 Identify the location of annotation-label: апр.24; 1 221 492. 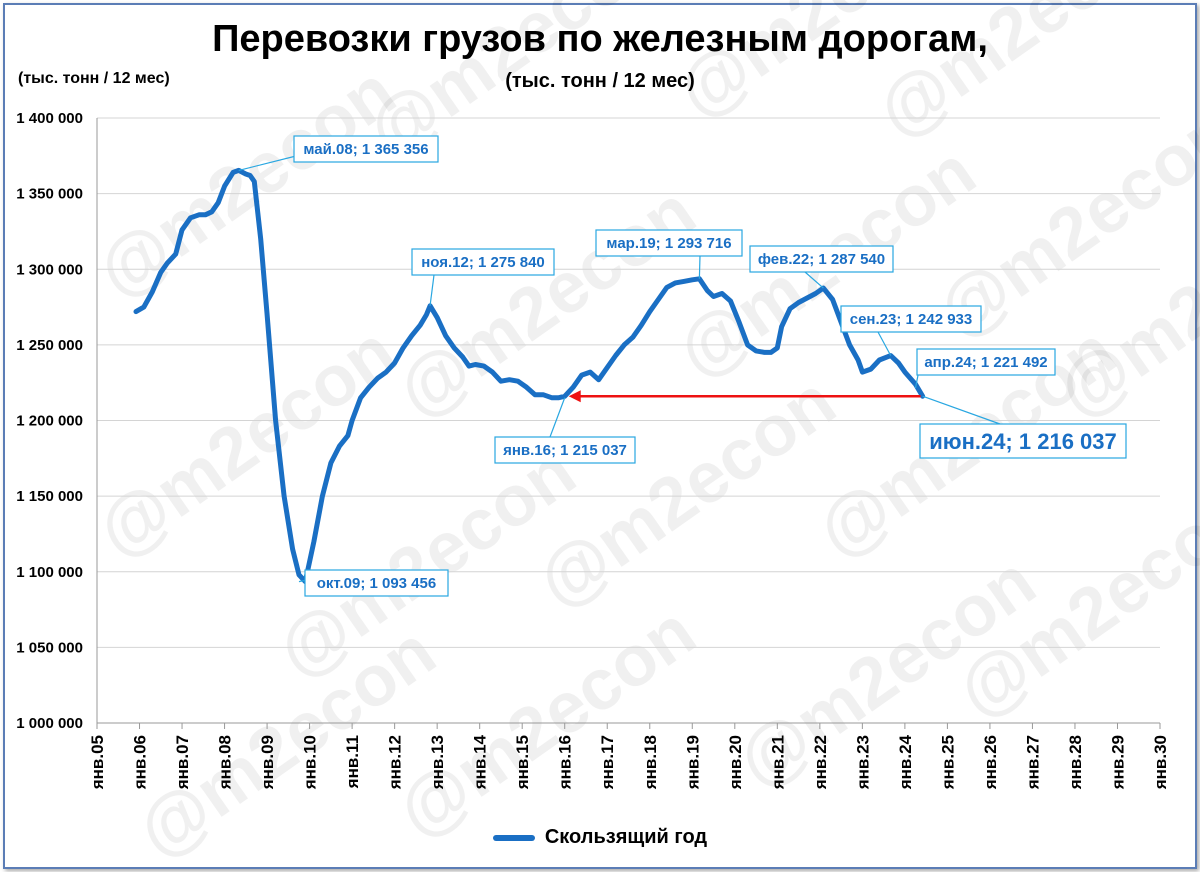
(985, 362).